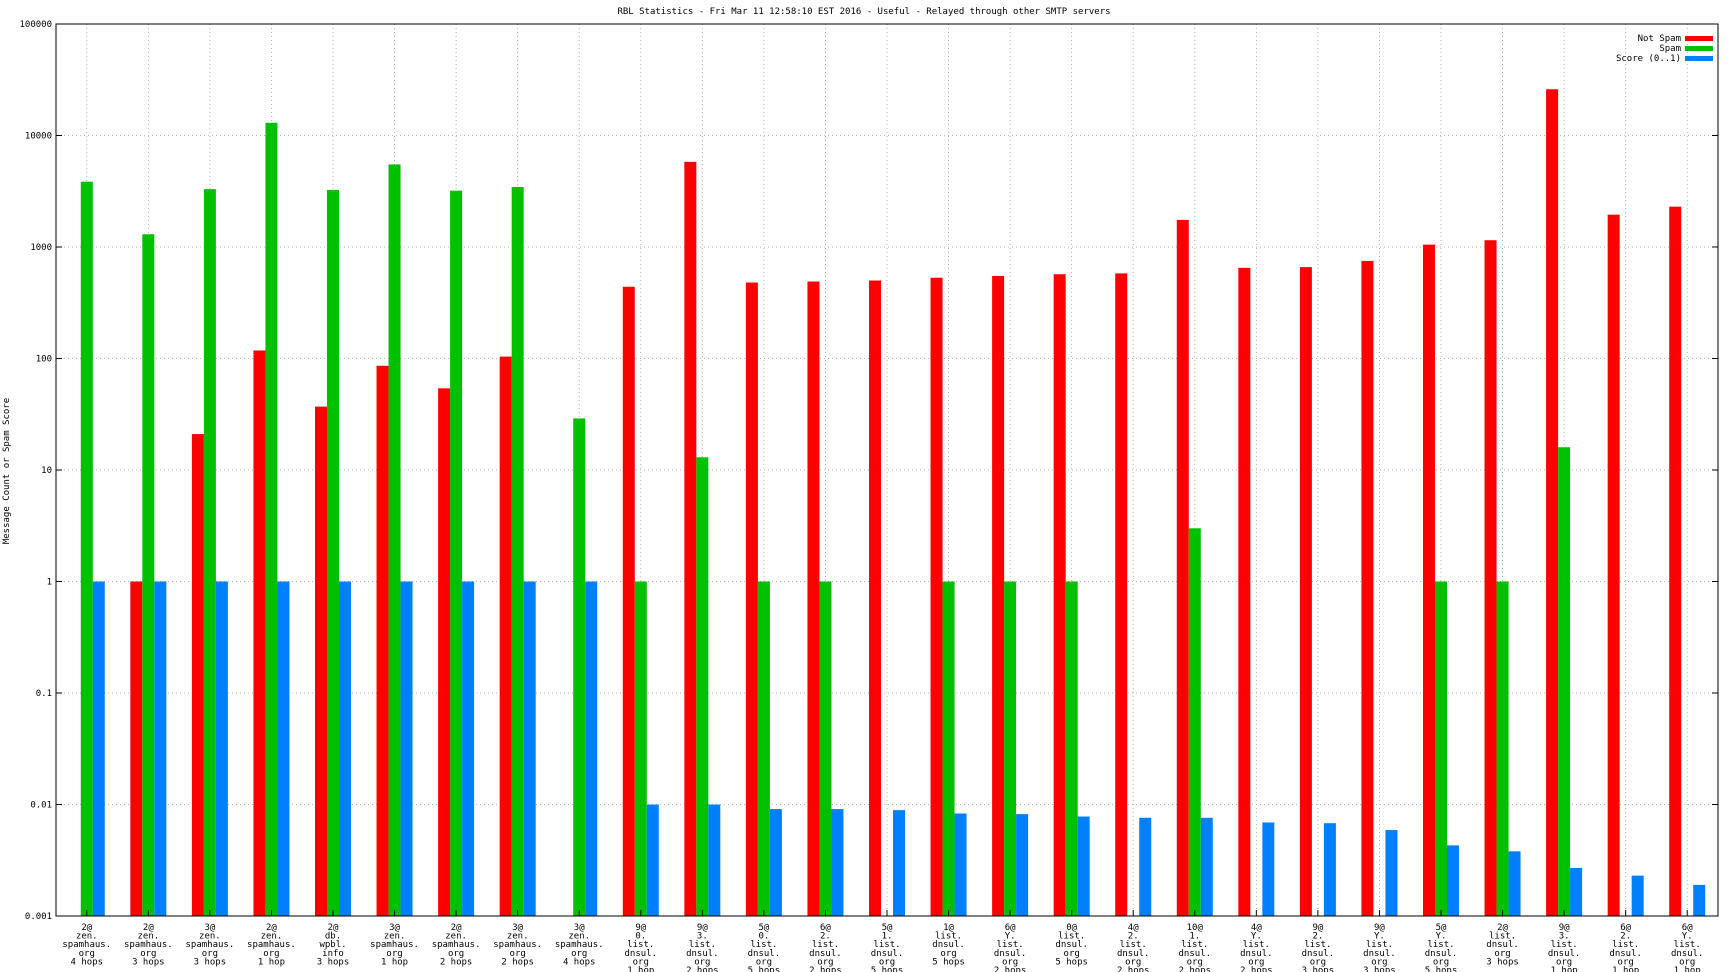  Describe the element at coordinates (1659, 39) in the screenshot. I see `legend-label: Not Spam` at that location.